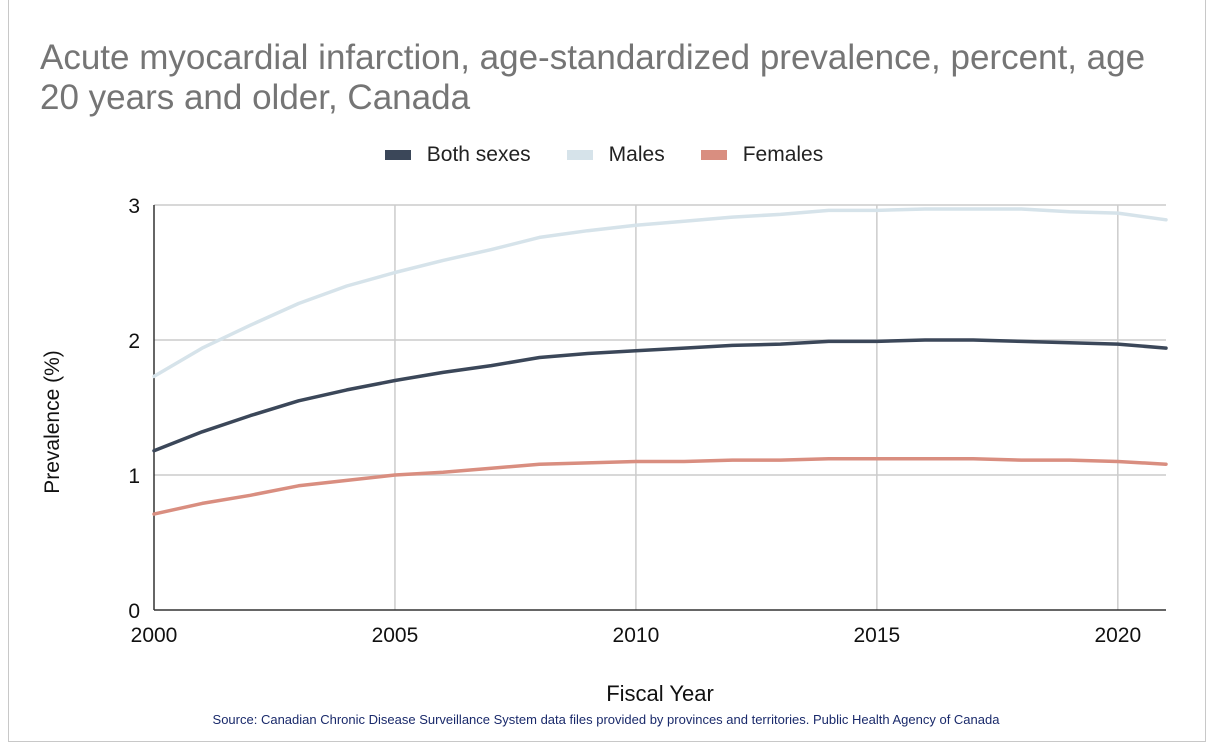  I want to click on y-axis-title: Prevalence (%), so click(52, 422).